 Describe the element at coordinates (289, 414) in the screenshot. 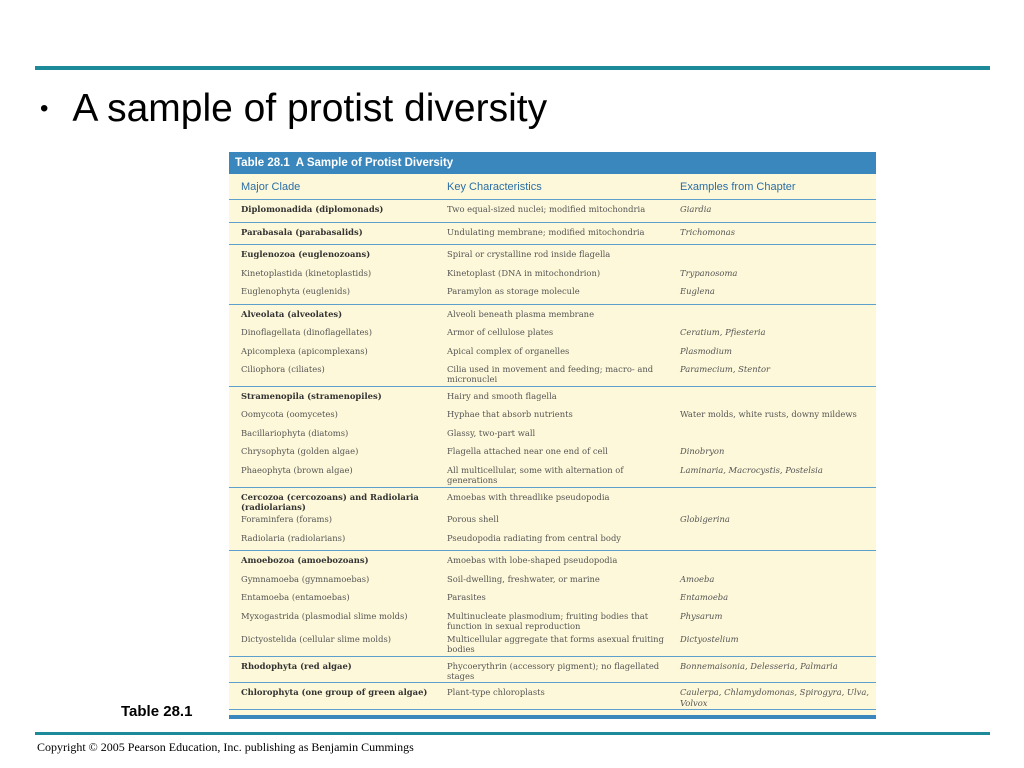

I see `cell-clade: Oomycota (oomycetes)` at that location.